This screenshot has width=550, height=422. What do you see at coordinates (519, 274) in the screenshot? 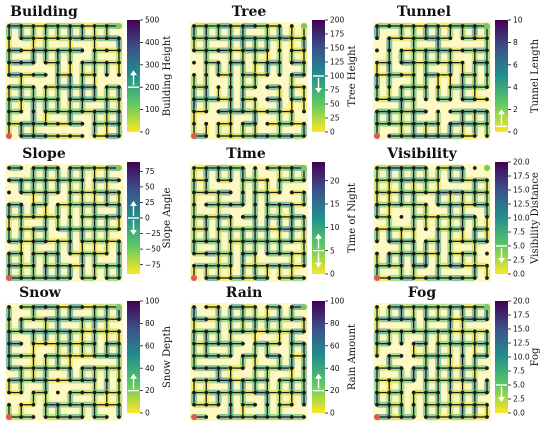
I see `colorbar-tick-label: 0.0` at bounding box center [519, 274].